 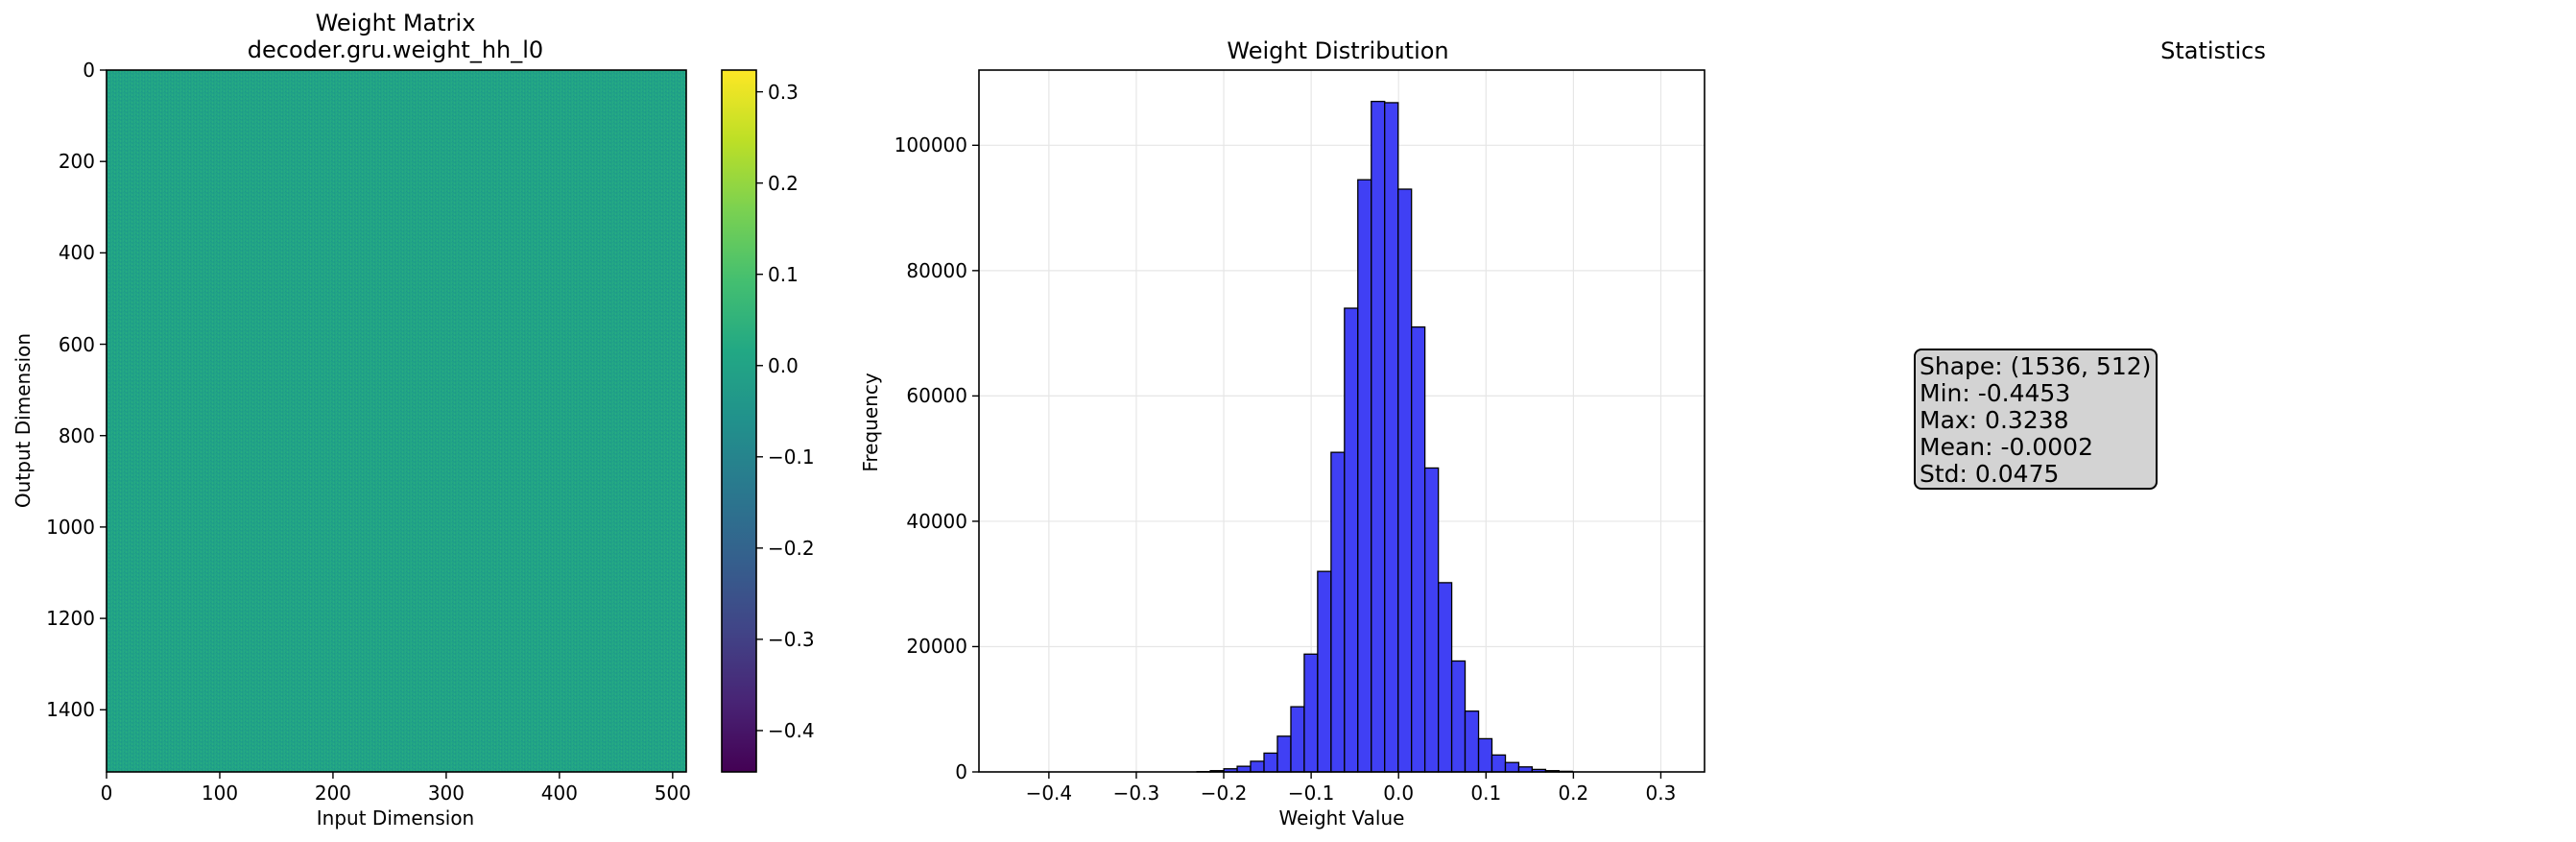 I want to click on statistics-title: Statistics, so click(x=2213, y=51).